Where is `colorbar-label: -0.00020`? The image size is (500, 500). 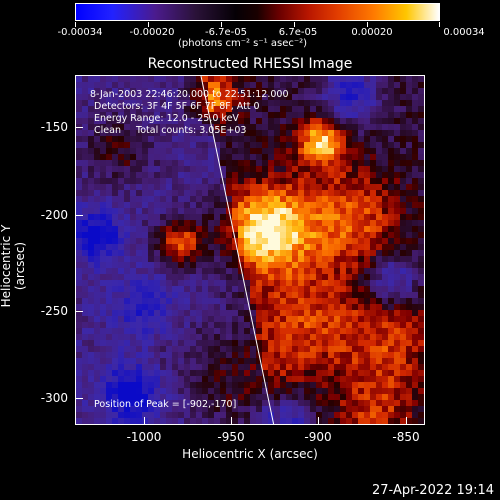 colorbar-label: -0.00020 is located at coordinates (152, 32).